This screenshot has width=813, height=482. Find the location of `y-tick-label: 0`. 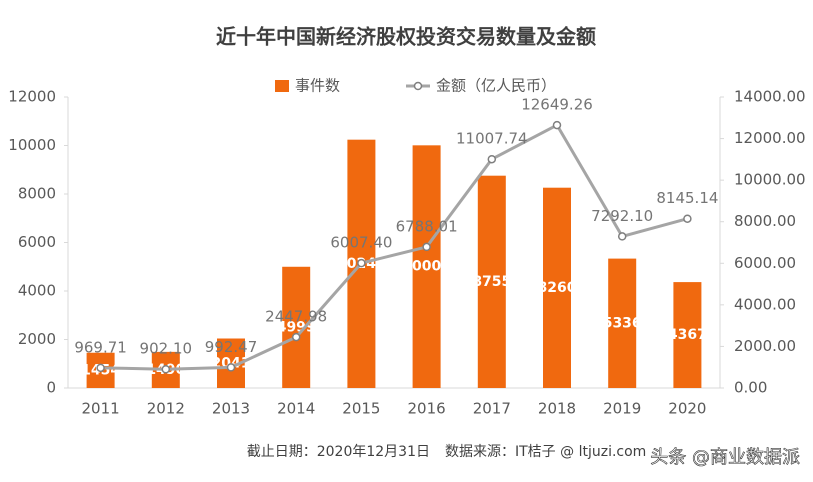

y-tick-label: 0 is located at coordinates (51, 388).